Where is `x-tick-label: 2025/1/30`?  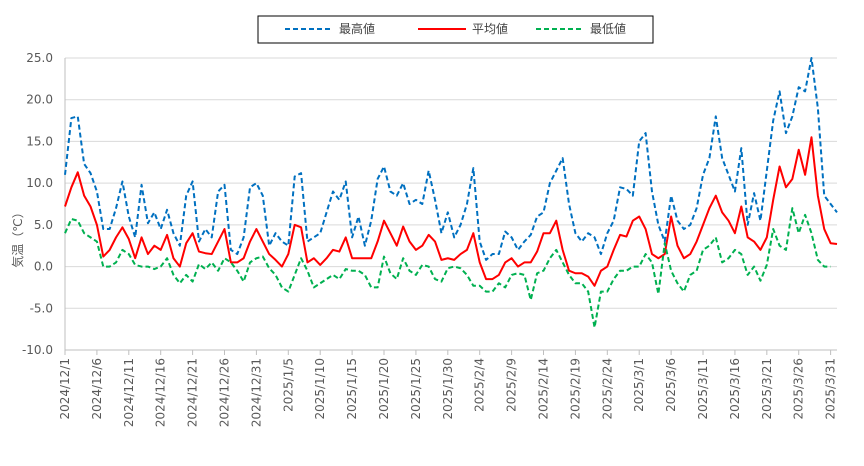
x-tick-label: 2025/1/30 is located at coordinates (448, 389).